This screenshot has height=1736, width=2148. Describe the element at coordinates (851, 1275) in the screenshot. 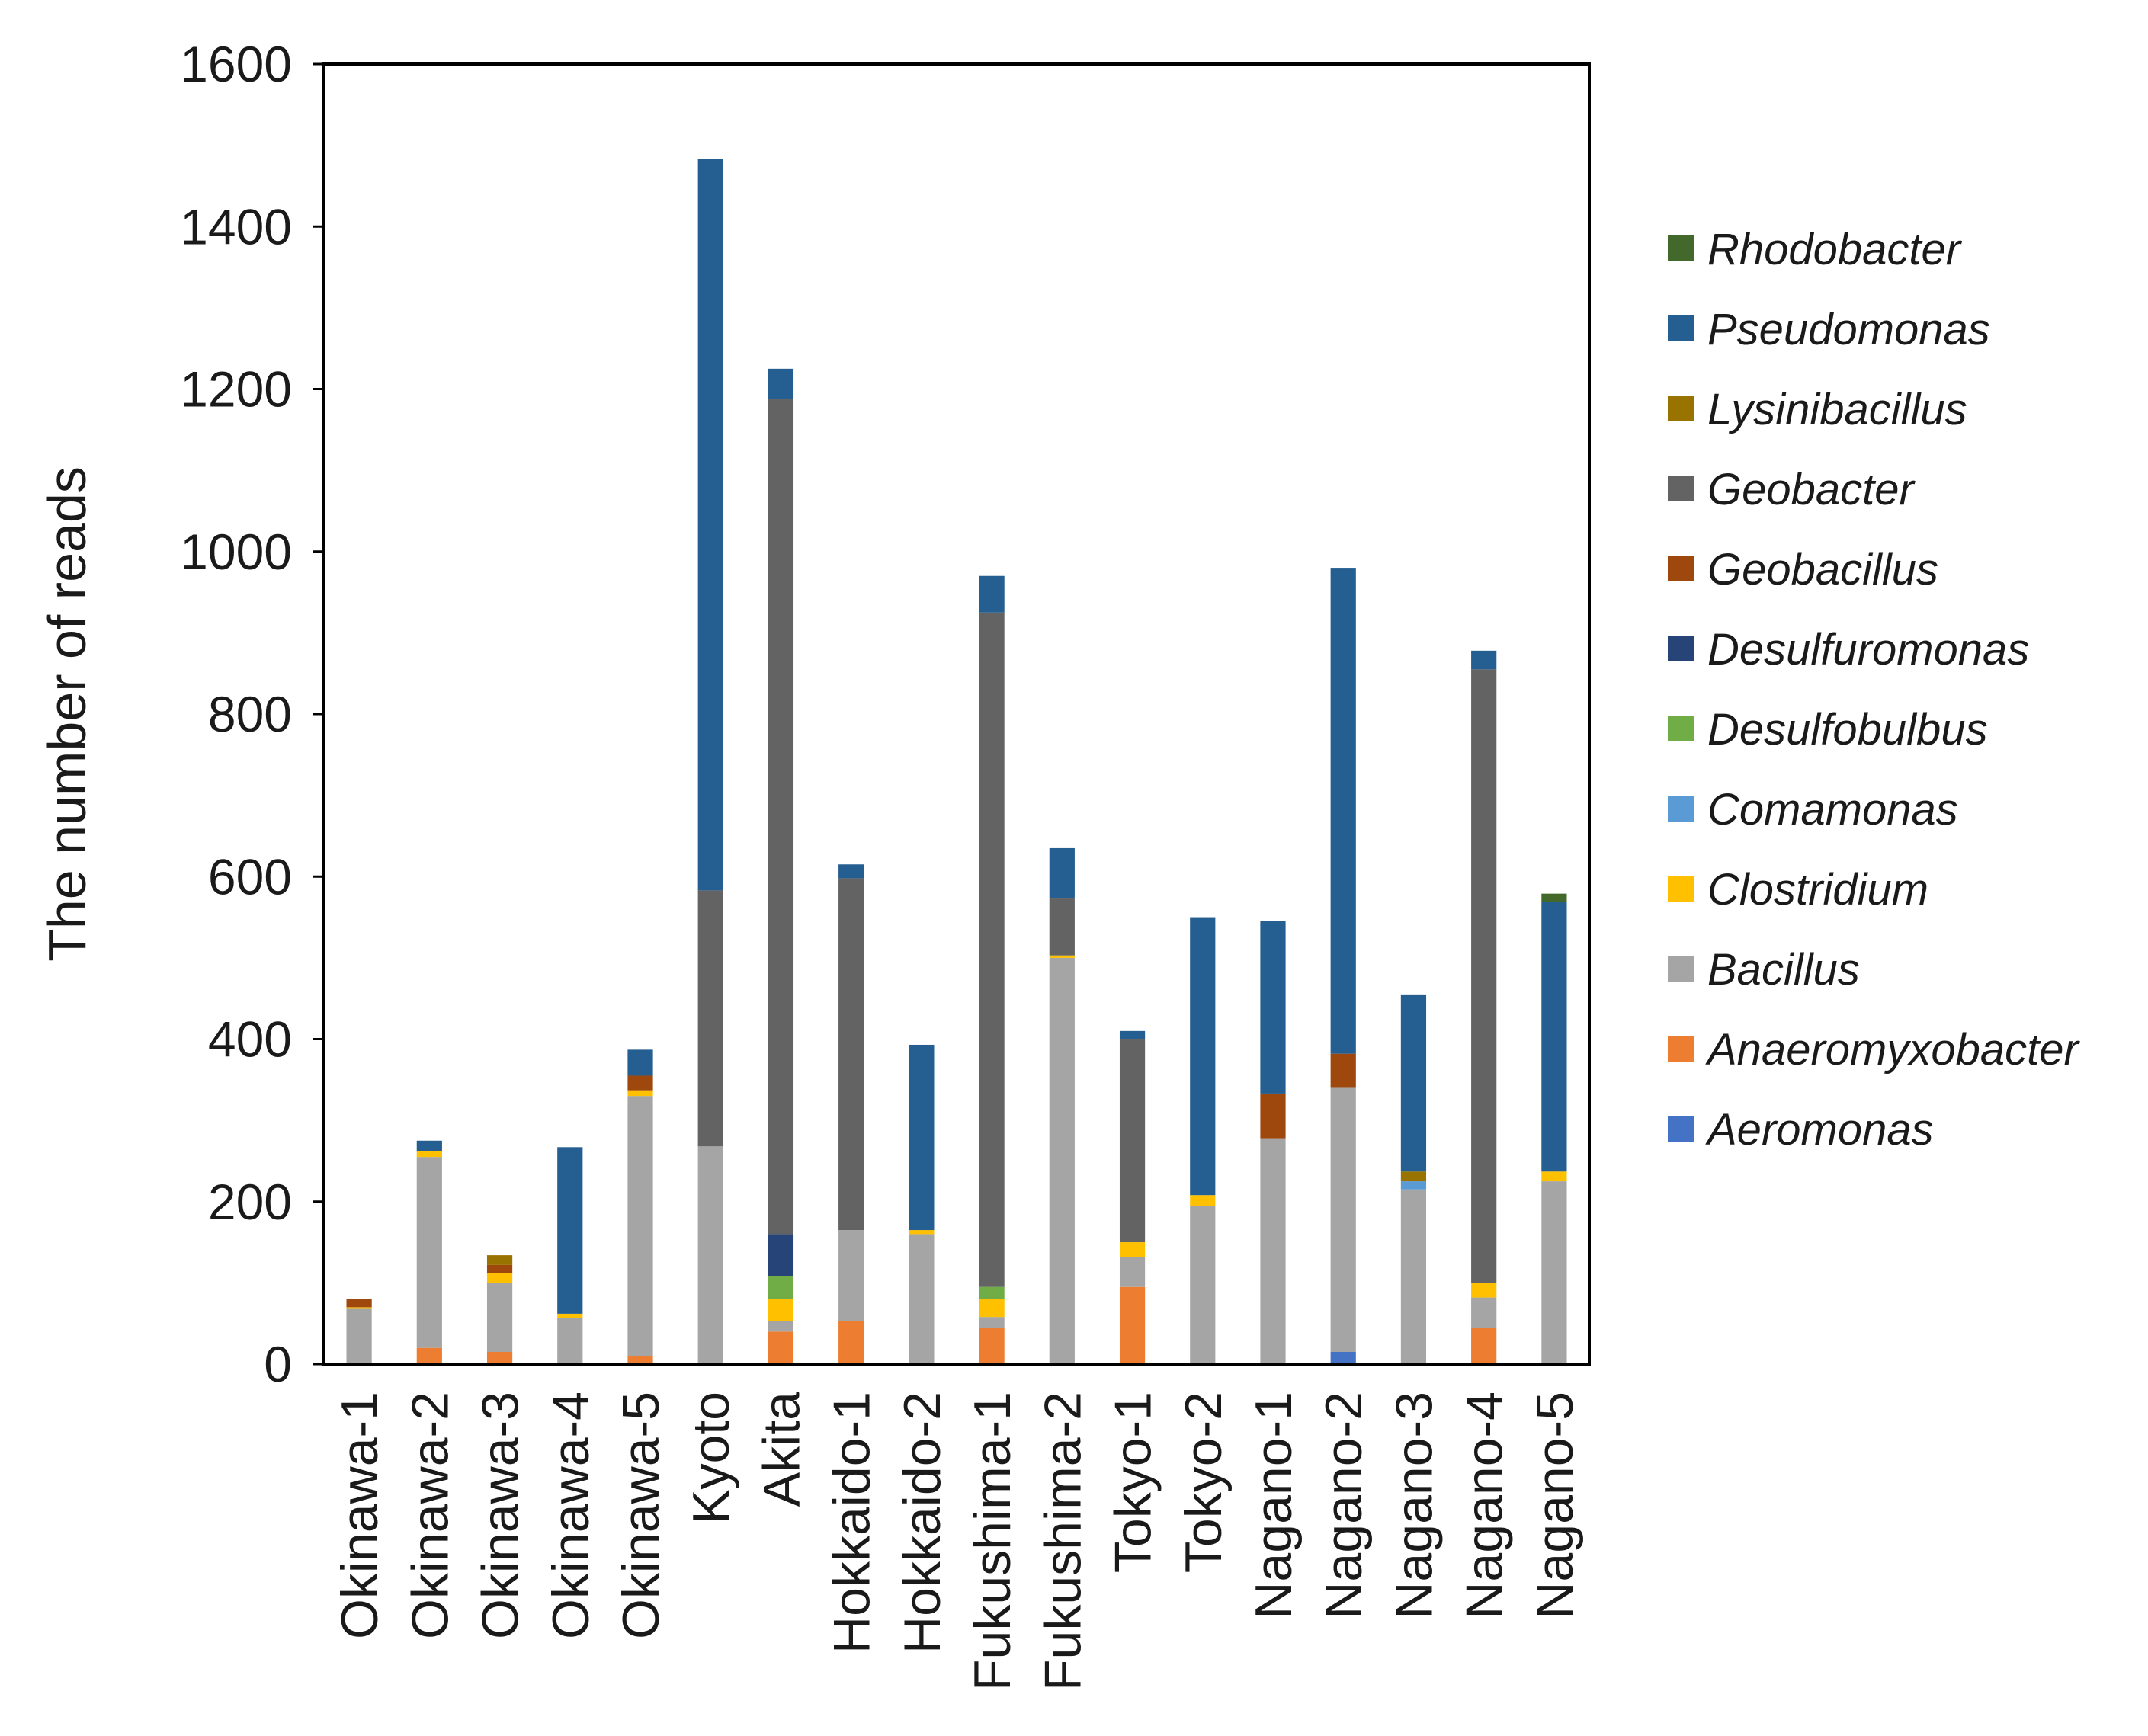

I see `bar-hokkaido-1-bacillus` at that location.